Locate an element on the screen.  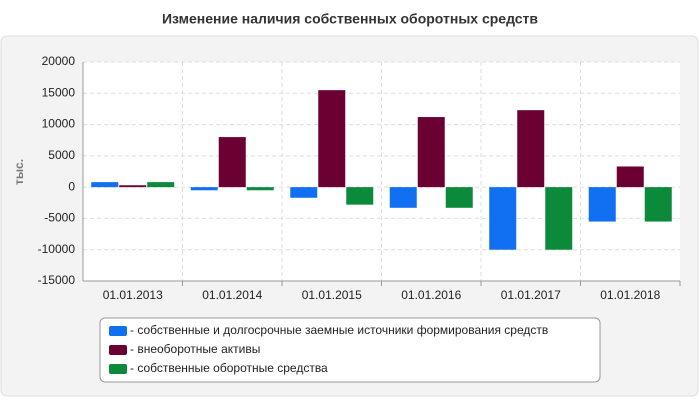
y-tick-label: 0 is located at coordinates (71, 186).